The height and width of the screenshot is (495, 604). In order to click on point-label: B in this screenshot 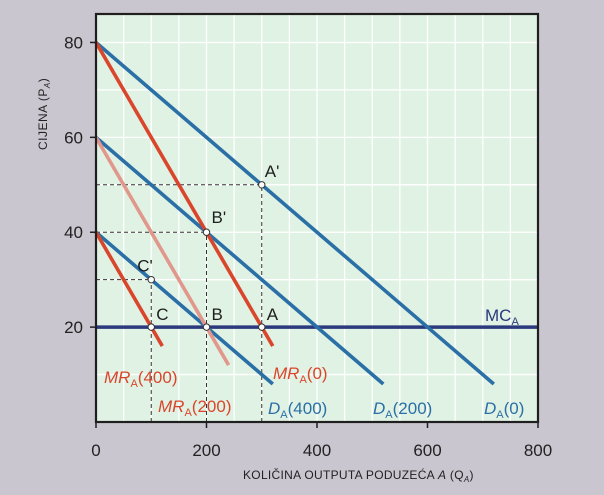, I will do `click(217, 314)`.